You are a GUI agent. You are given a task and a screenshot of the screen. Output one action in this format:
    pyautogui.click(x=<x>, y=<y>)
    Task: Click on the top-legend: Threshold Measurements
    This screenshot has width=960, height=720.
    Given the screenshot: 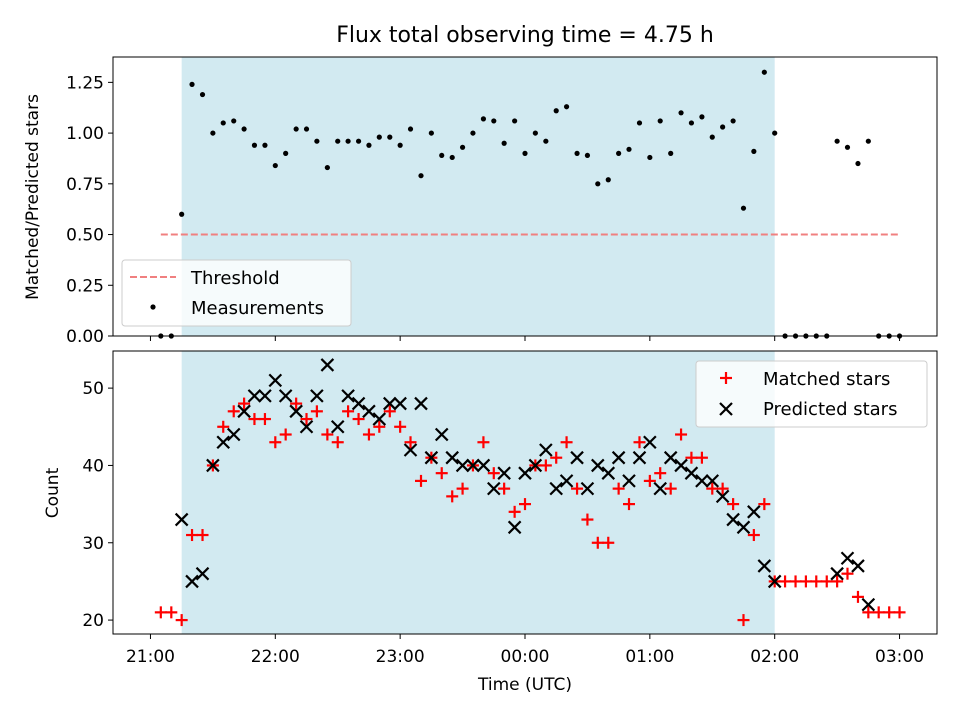 What is the action you would take?
    pyautogui.click(x=236, y=293)
    